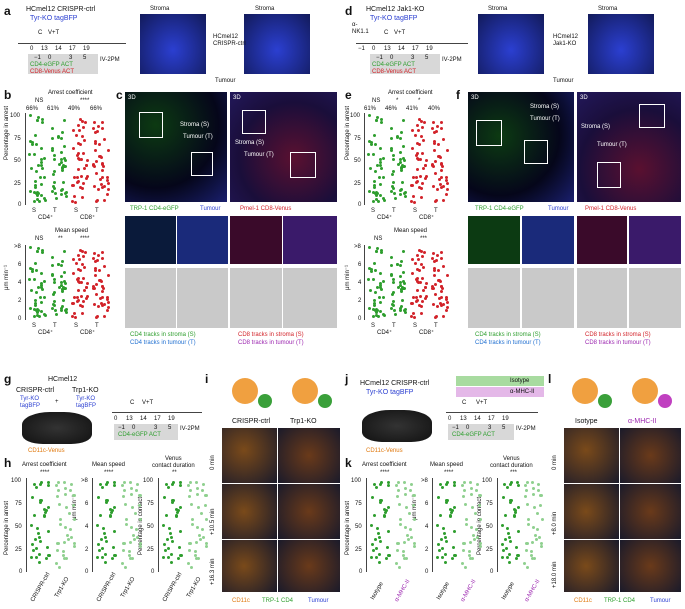 This screenshot has width=685, height=609. Describe the element at coordinates (277, 44) in the screenshot. I see `schematic-tumour-cd8` at that location.